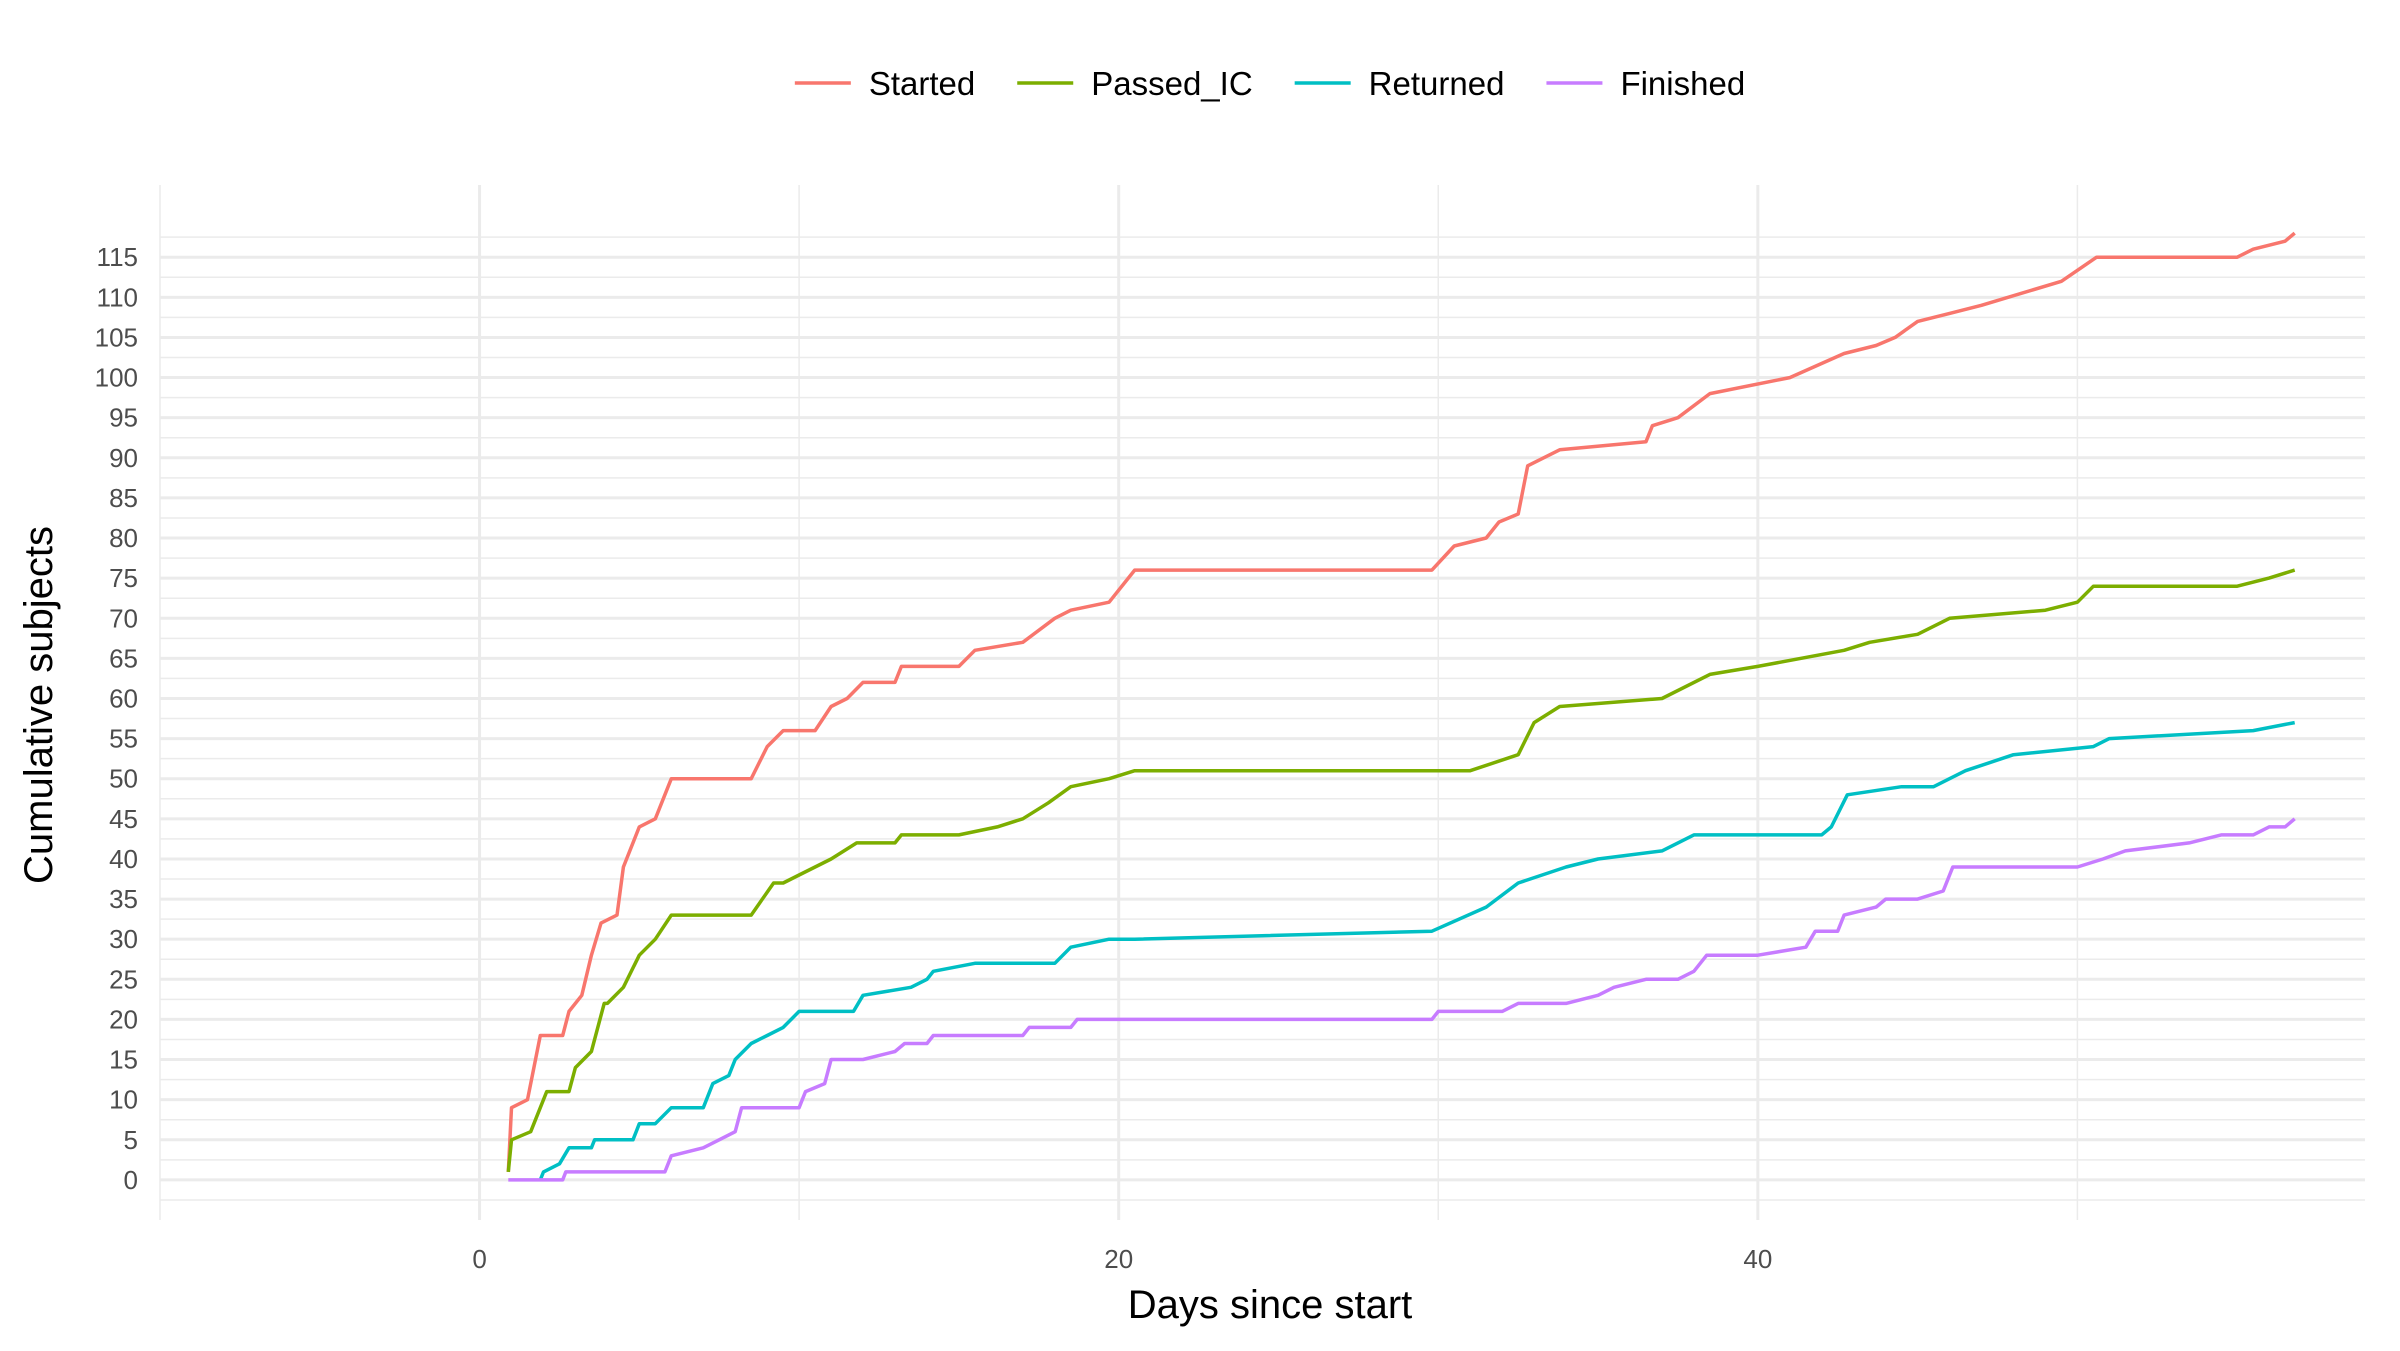 This screenshot has height=1351, width=2400. I want to click on legend-label: Started, so click(922, 83).